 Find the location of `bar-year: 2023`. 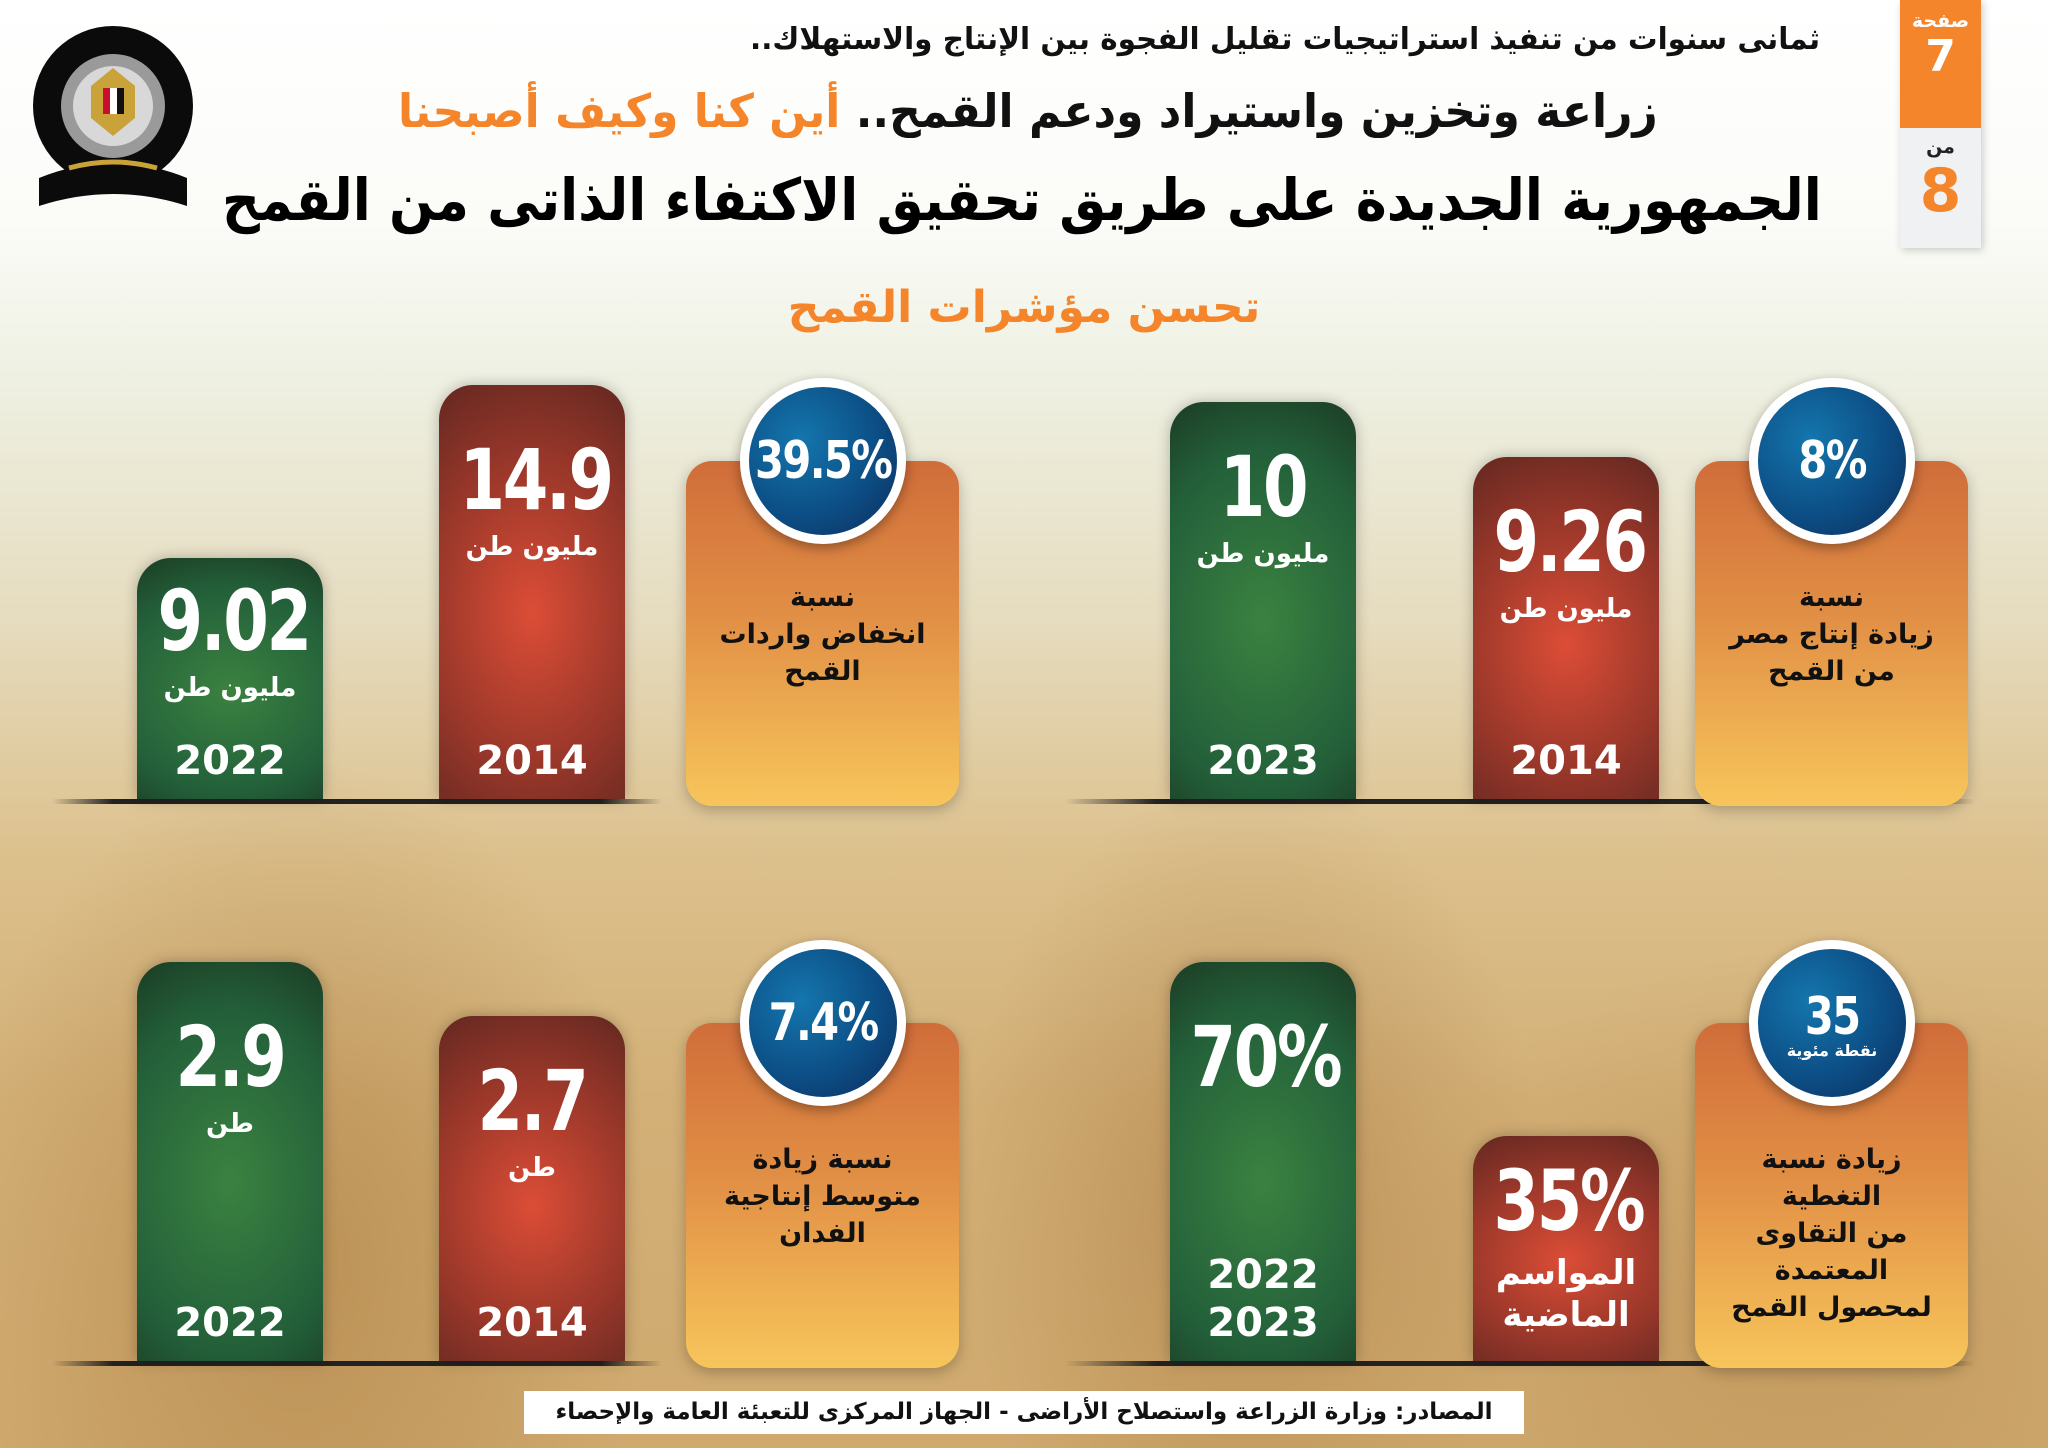

bar-year: 2023 is located at coordinates (1263, 761).